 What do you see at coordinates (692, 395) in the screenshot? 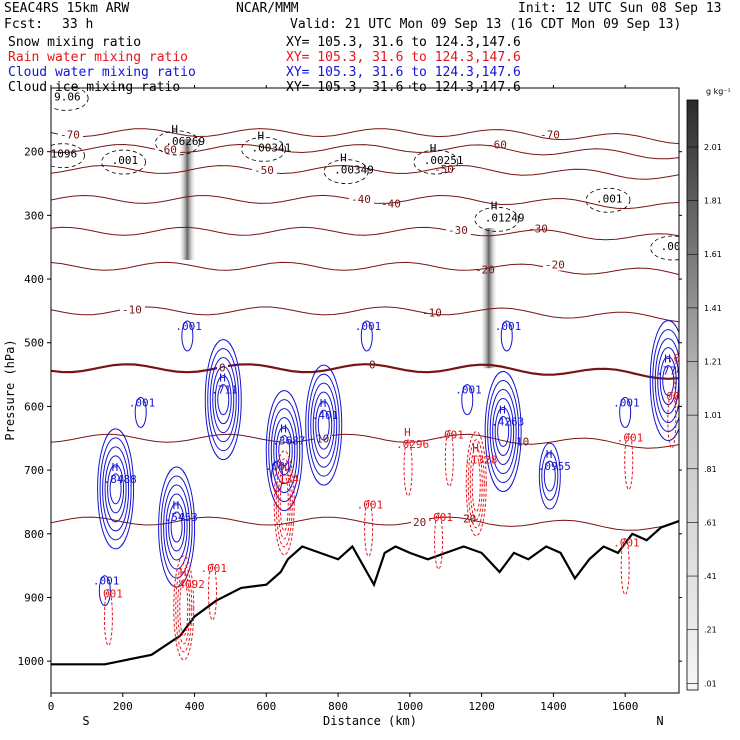
I see `colorbar-gradient` at bounding box center [692, 395].